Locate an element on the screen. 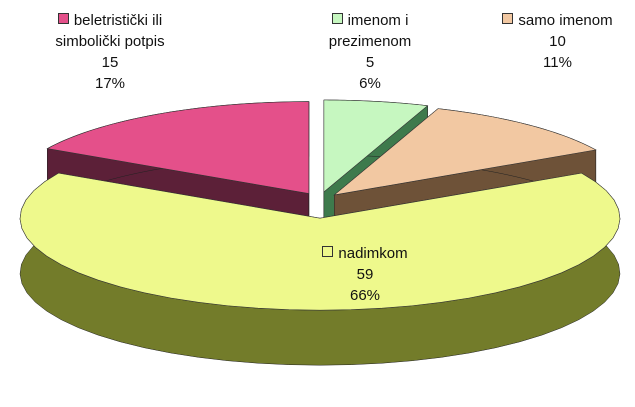 The width and height of the screenshot is (635, 407). data-label: samo imenom 10 11% is located at coordinates (557, 41).